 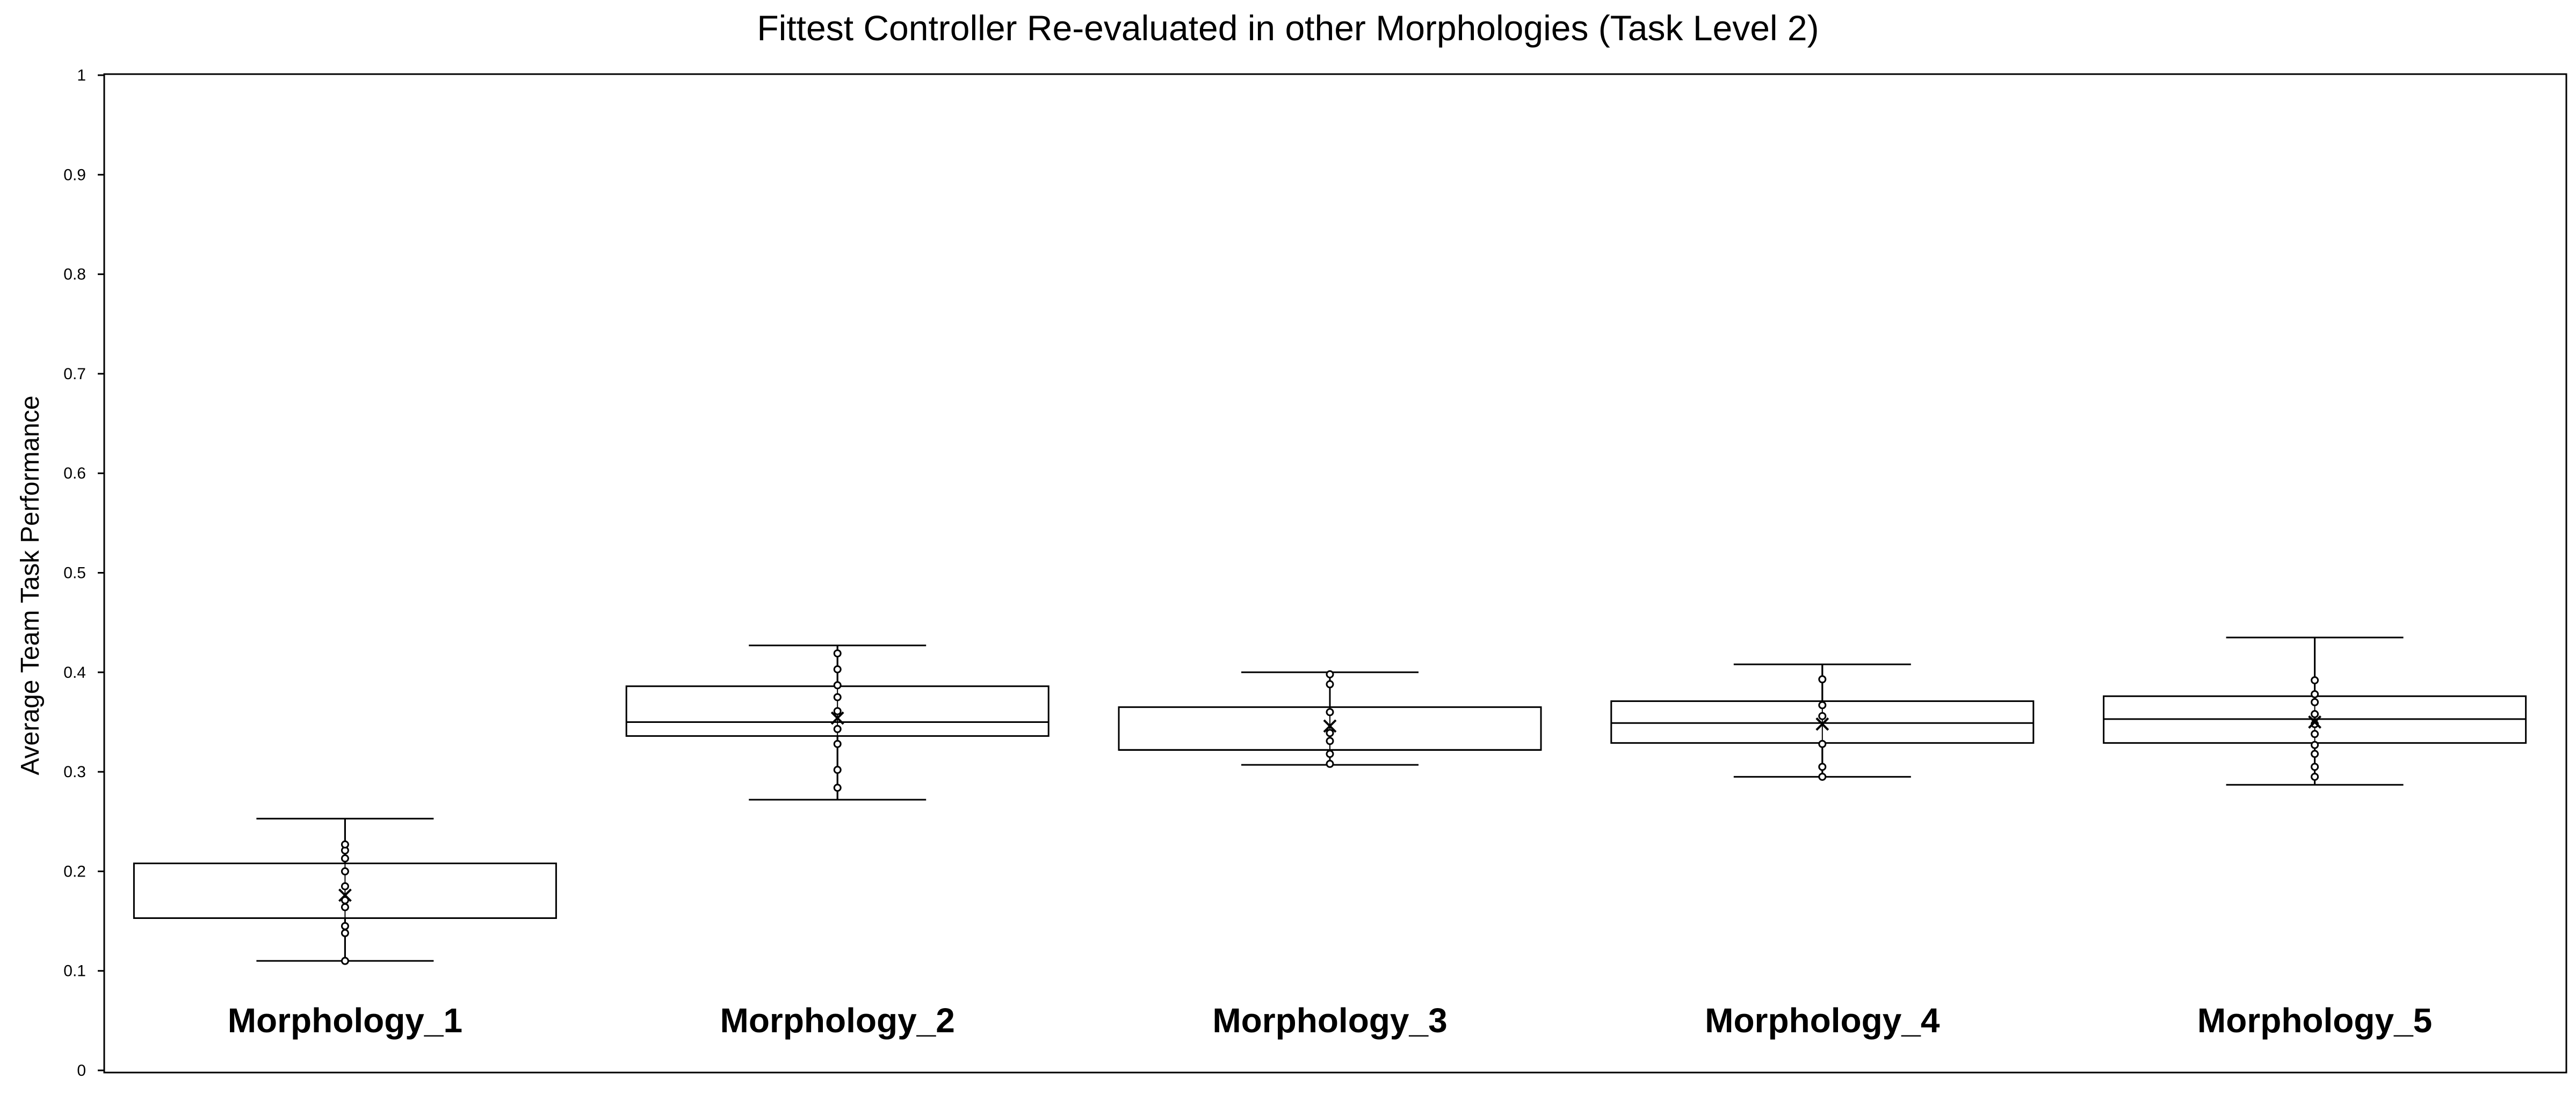 What do you see at coordinates (74, 473) in the screenshot?
I see `y-tick-label: 0.6` at bounding box center [74, 473].